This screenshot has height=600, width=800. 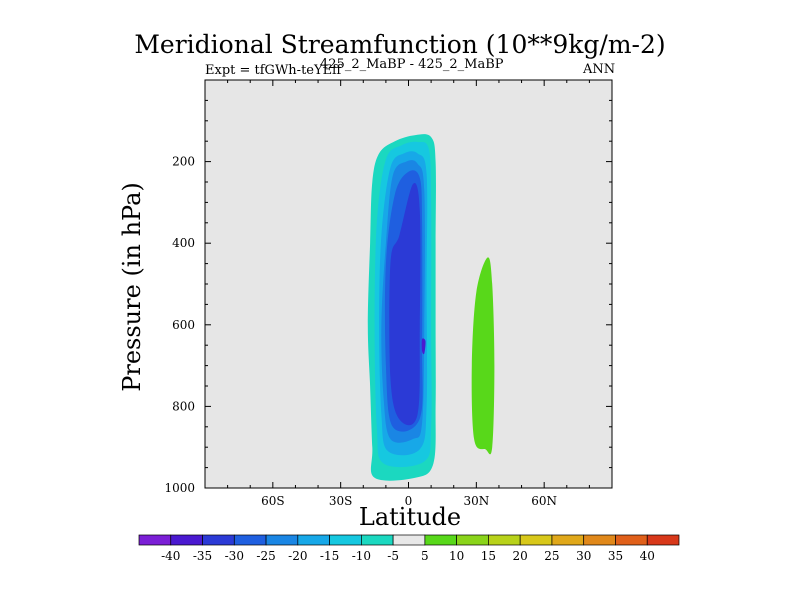 I want to click on colorbar-label: -5, so click(x=393, y=556).